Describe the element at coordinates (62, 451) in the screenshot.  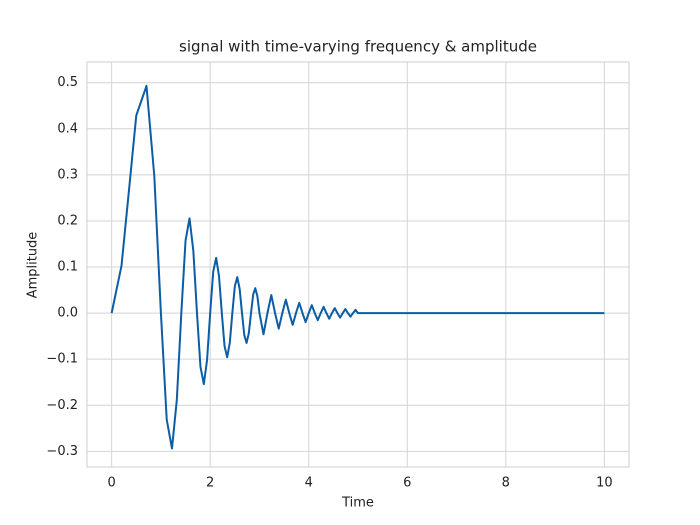
I see `y-tick-label: −0.3` at that location.